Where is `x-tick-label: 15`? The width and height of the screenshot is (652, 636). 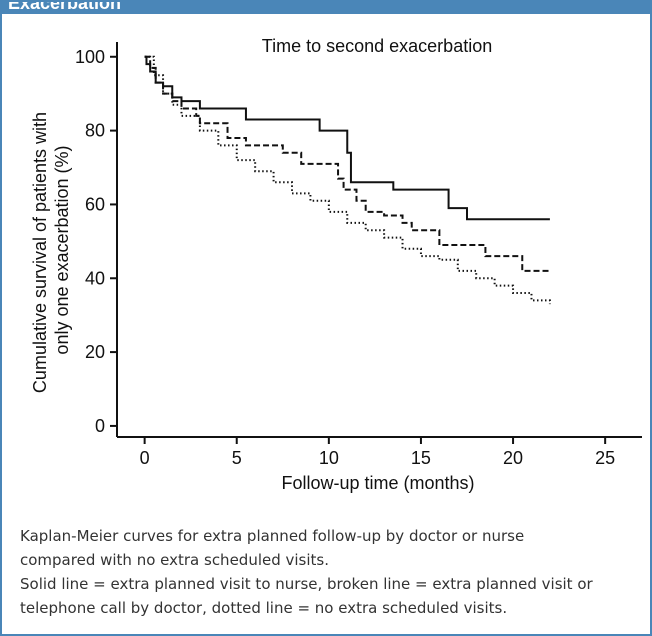 x-tick-label: 15 is located at coordinates (421, 458).